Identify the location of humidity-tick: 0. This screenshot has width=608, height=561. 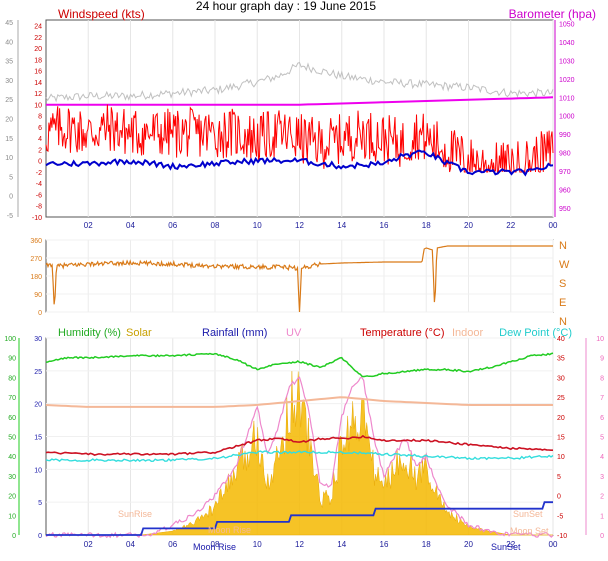
(14, 536).